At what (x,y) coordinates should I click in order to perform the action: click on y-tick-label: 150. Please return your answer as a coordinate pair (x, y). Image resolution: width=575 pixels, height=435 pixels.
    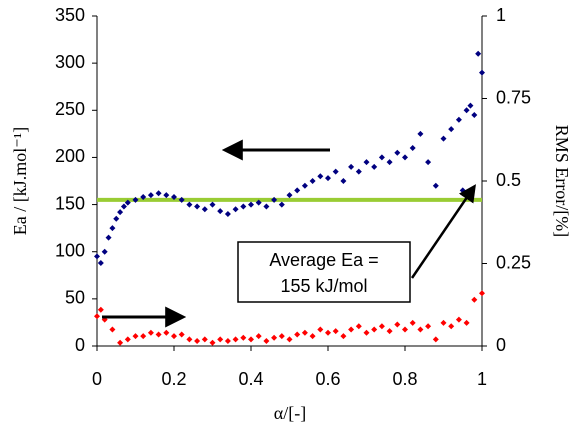
    Looking at the image, I should click on (70, 203).